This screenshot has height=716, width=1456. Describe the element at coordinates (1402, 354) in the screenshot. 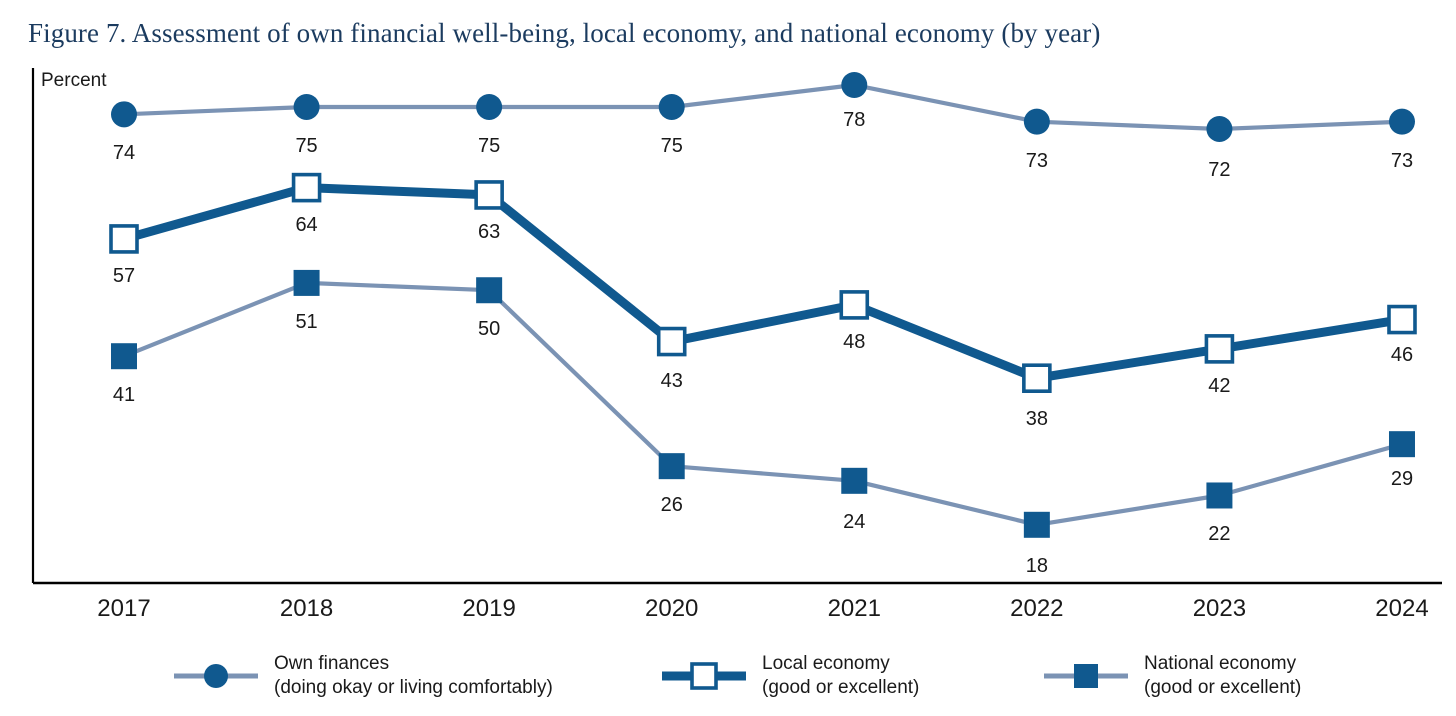

I see `data-label: 46` at that location.